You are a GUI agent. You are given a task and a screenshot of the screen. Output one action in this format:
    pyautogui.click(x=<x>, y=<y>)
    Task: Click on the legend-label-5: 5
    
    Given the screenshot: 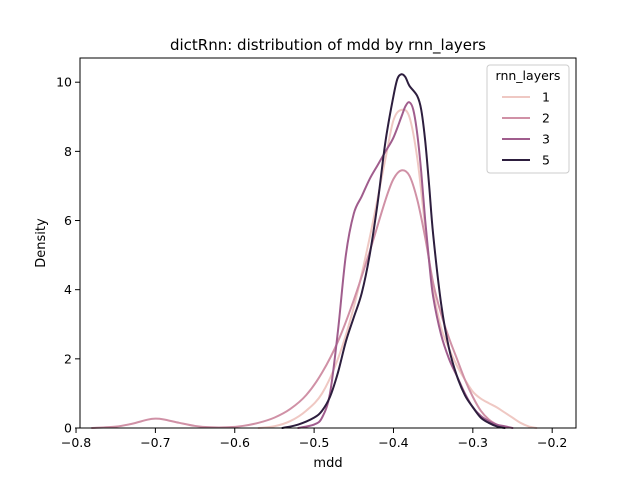 What is the action you would take?
    pyautogui.click(x=546, y=160)
    